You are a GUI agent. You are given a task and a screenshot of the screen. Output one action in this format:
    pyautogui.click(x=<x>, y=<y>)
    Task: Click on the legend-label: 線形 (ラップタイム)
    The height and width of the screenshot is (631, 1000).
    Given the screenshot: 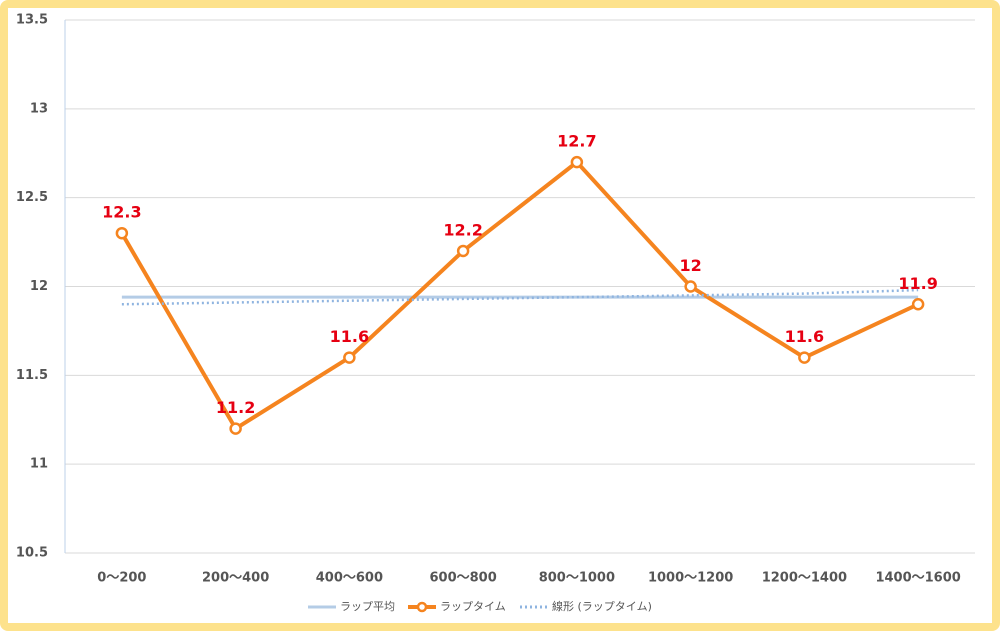 What is the action you would take?
    pyautogui.click(x=602, y=606)
    